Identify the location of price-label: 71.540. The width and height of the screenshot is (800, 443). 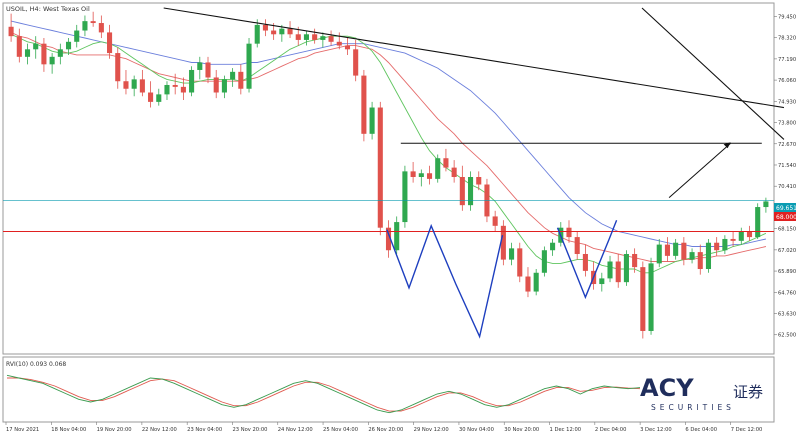
(787, 166).